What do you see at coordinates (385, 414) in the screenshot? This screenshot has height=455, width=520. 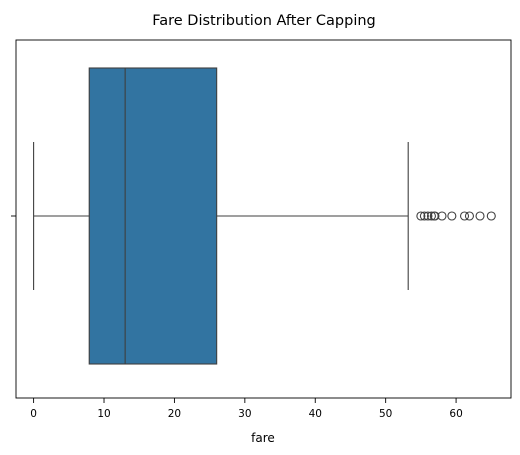 I see `x-tick-label: 50` at bounding box center [385, 414].